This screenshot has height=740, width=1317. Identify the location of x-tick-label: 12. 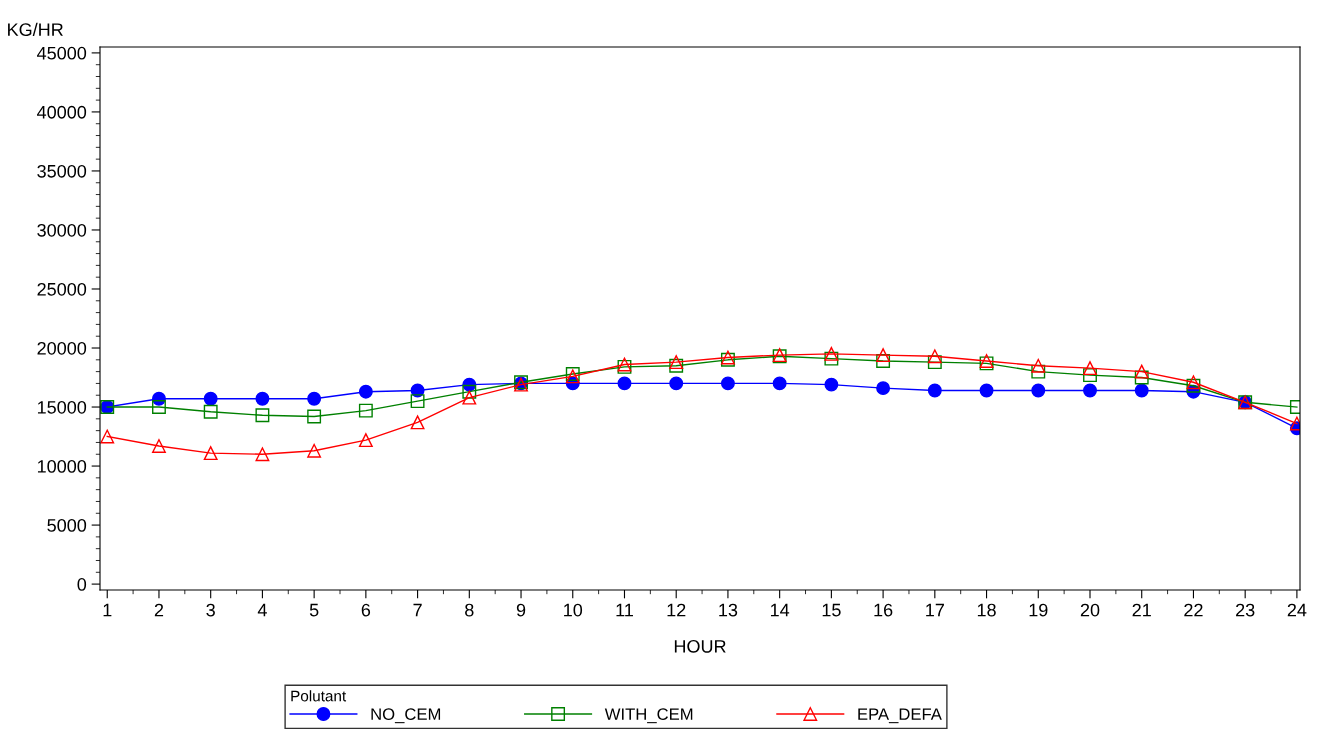
(676, 610).